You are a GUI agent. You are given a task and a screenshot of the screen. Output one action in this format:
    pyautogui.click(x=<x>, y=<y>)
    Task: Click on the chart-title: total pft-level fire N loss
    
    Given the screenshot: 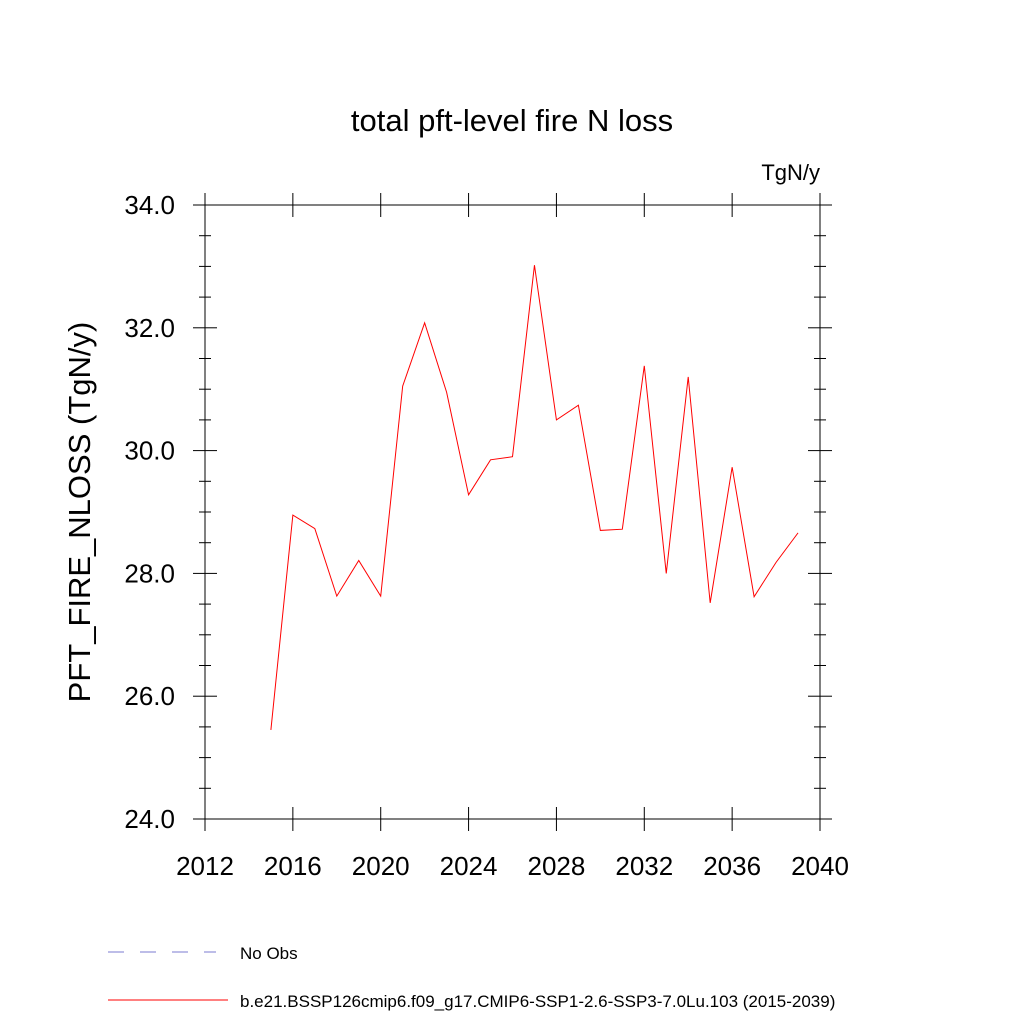 What is the action you would take?
    pyautogui.click(x=512, y=120)
    